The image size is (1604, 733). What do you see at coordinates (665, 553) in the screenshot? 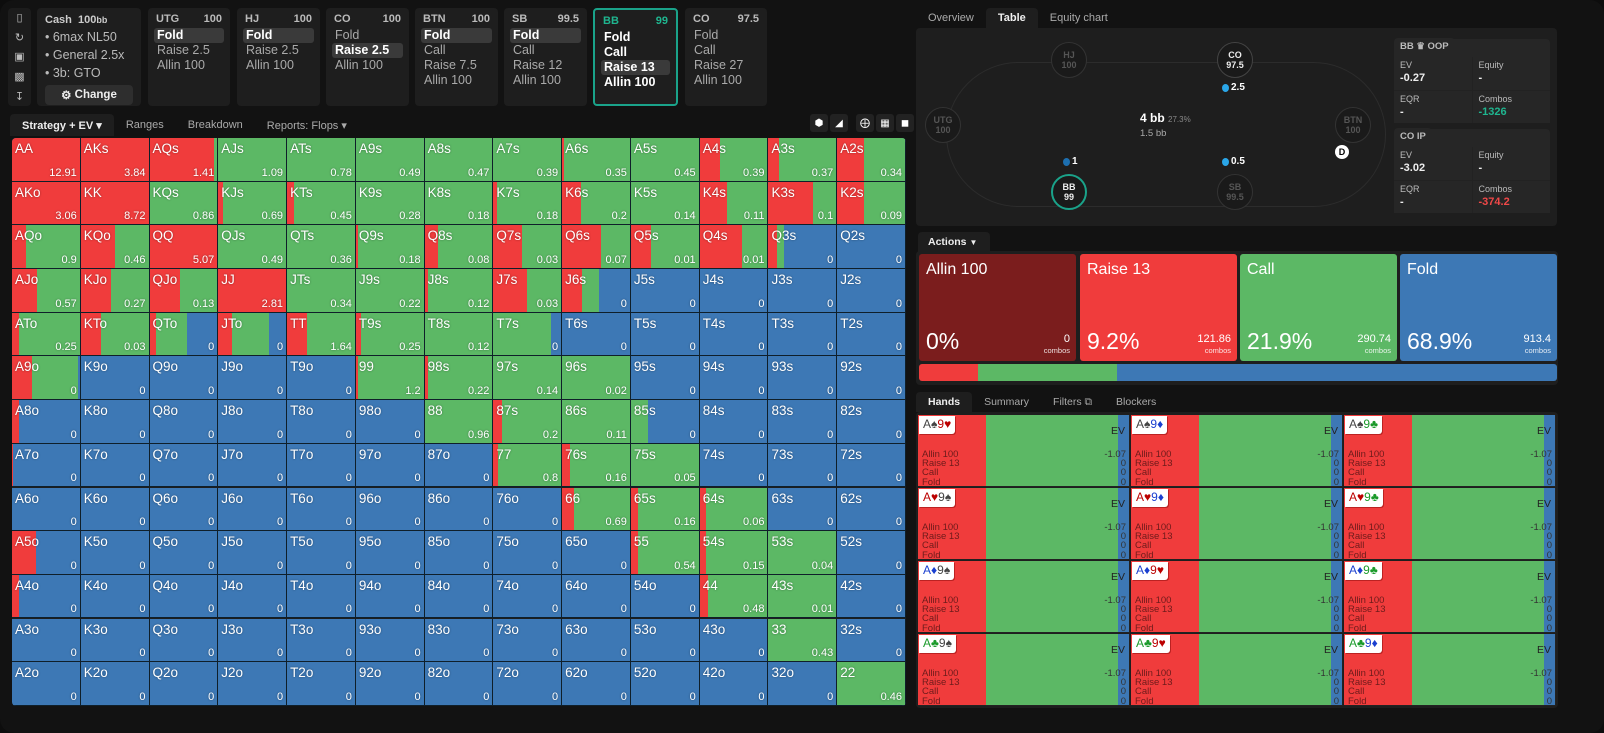
I see `hand-cell: 55 0.54` at bounding box center [665, 553].